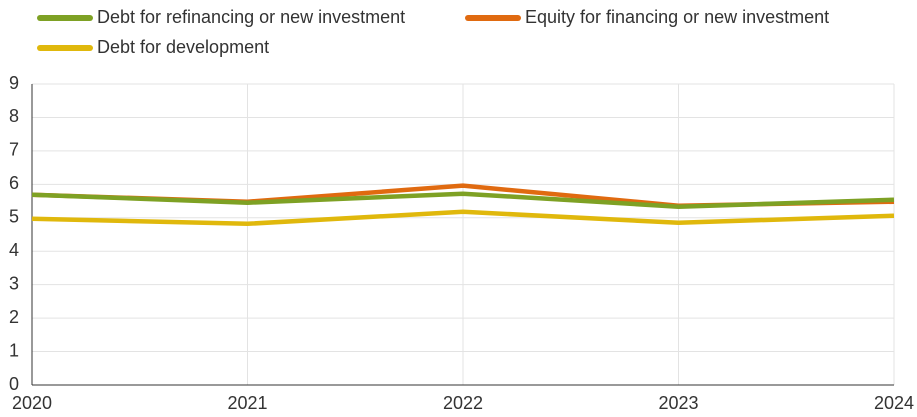 This screenshot has height=417, width=917. I want to click on y-tick-label: 2, so click(14, 317).